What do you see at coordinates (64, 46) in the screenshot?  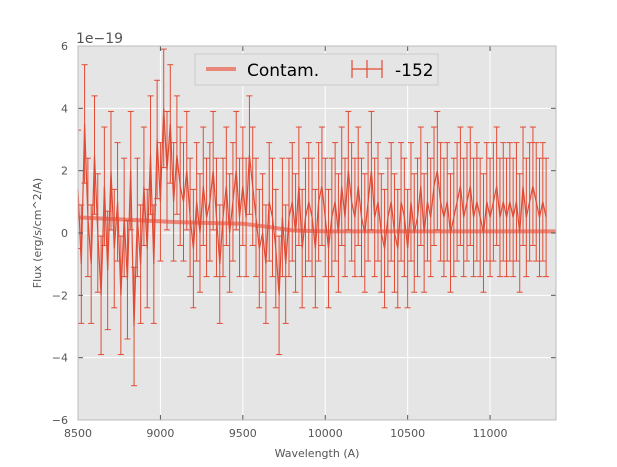 I see `y-tick-label-6: 6` at bounding box center [64, 46].